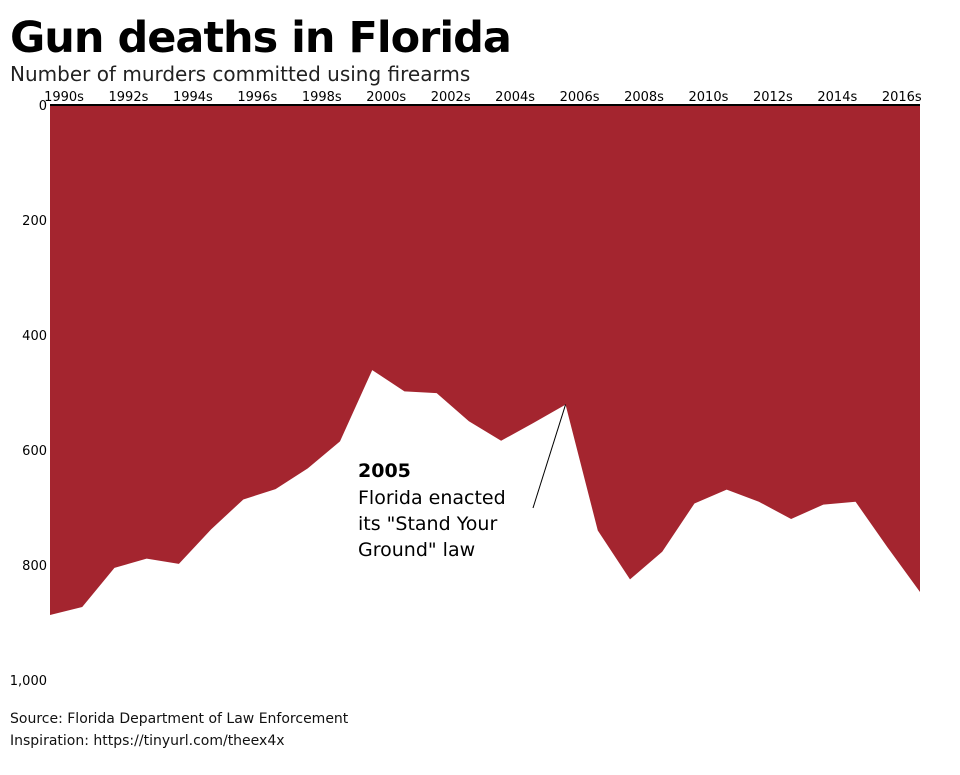 The width and height of the screenshot is (960, 775). What do you see at coordinates (28, 681) in the screenshot?
I see `y-tick-label: 1,000` at bounding box center [28, 681].